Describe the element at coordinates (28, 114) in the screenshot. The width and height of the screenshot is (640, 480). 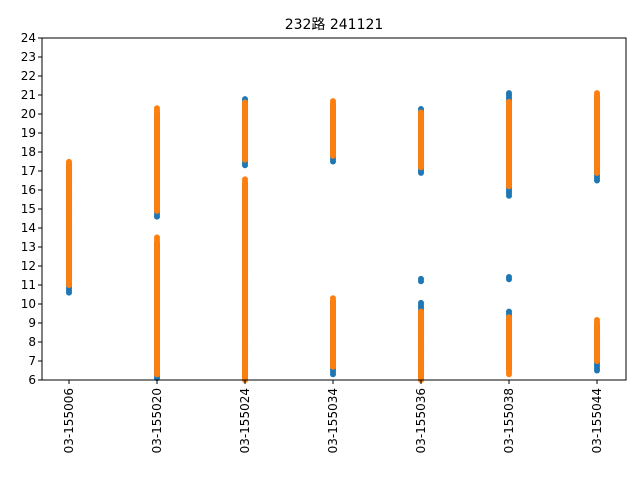
I see `y-tick-label: 20` at that location.